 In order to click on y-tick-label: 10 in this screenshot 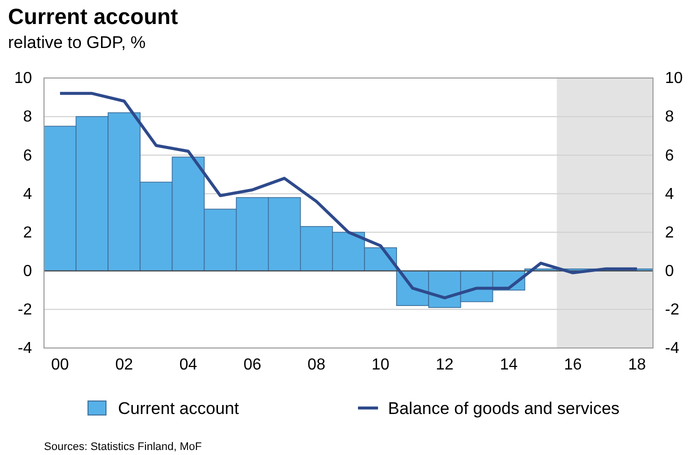, I will do `click(23, 79)`.